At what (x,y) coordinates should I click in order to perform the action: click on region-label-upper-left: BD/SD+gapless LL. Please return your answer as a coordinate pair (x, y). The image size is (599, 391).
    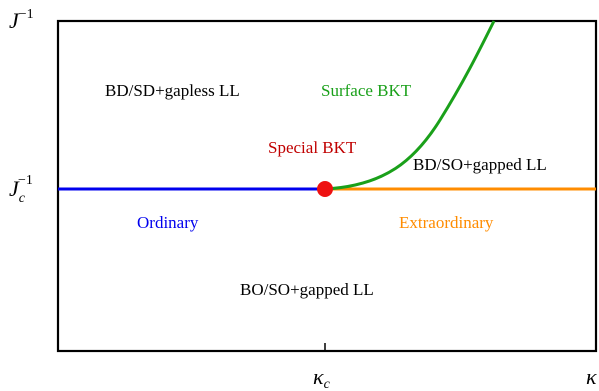
    Looking at the image, I should click on (172, 90).